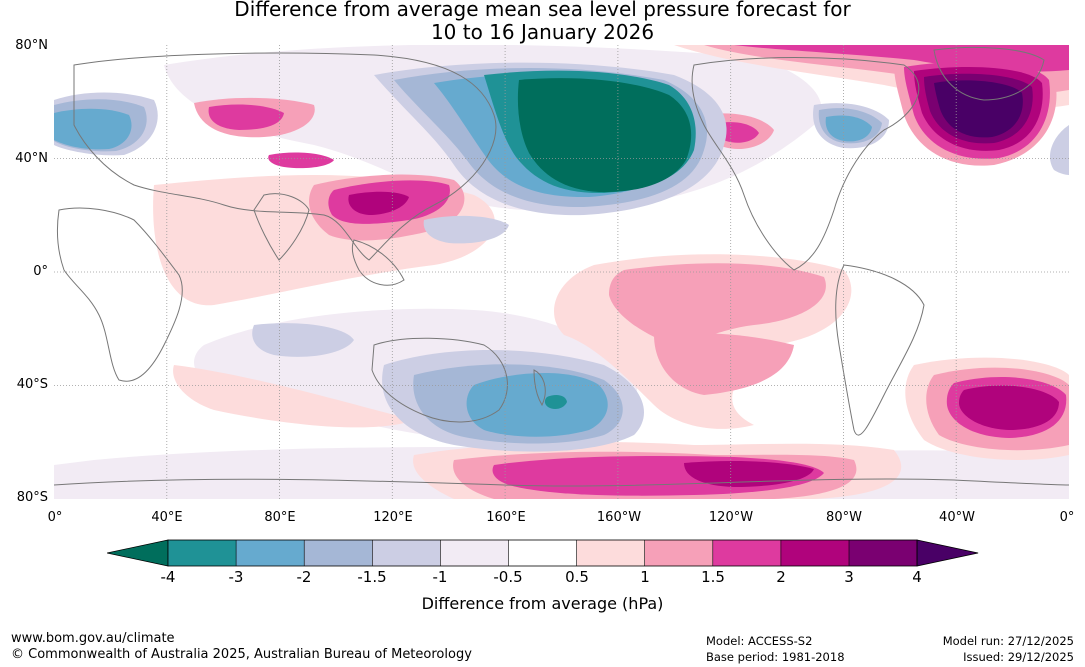 This screenshot has height=667, width=1085. Describe the element at coordinates (303, 340) in the screenshot. I see `negative-indian-ocean` at that location.